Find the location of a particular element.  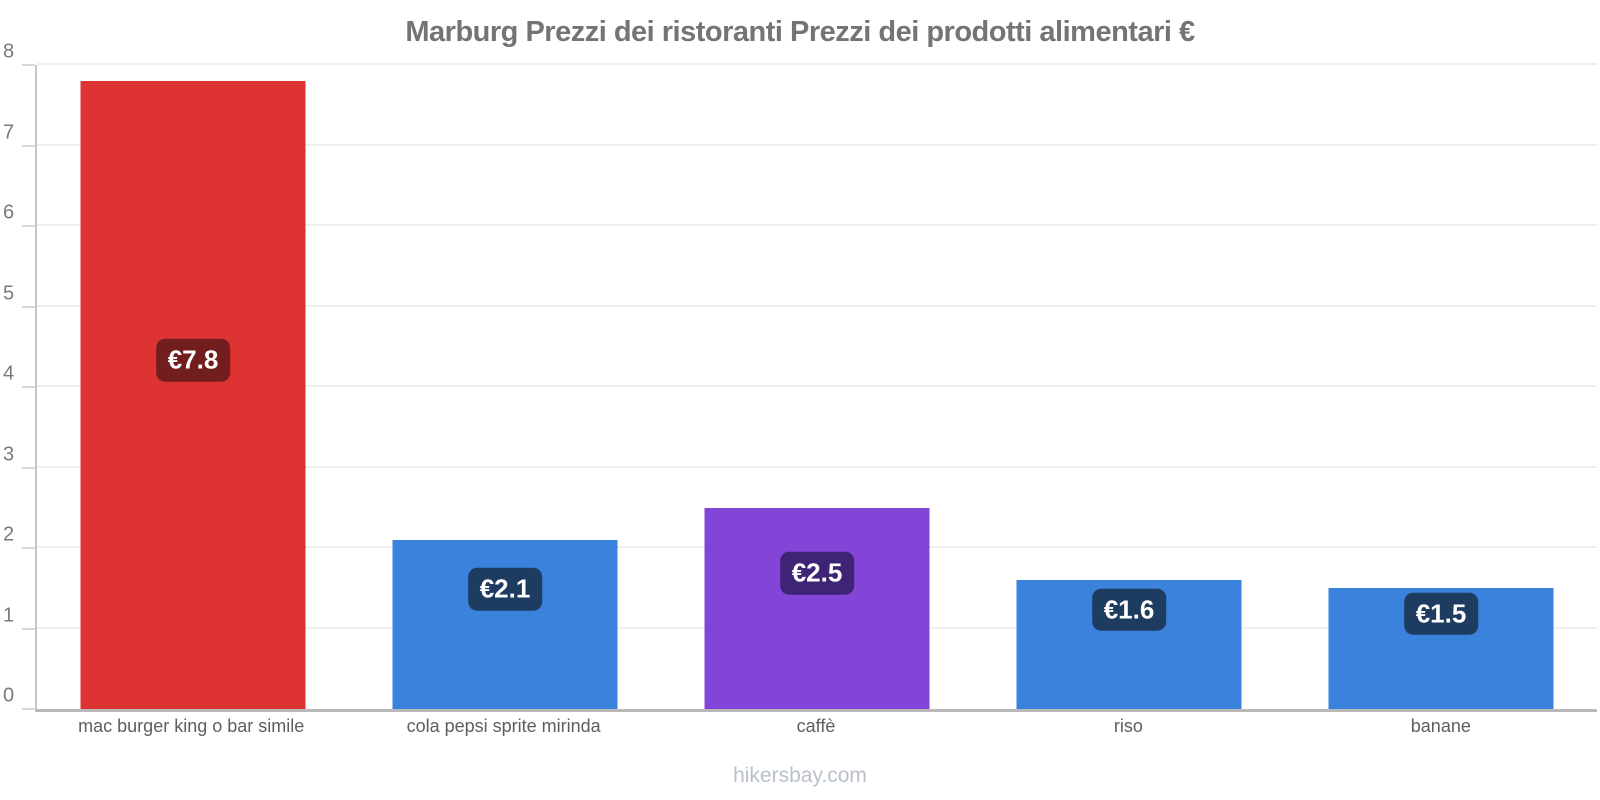

y-axis-tick-label: 0 is located at coordinates (9, 695).